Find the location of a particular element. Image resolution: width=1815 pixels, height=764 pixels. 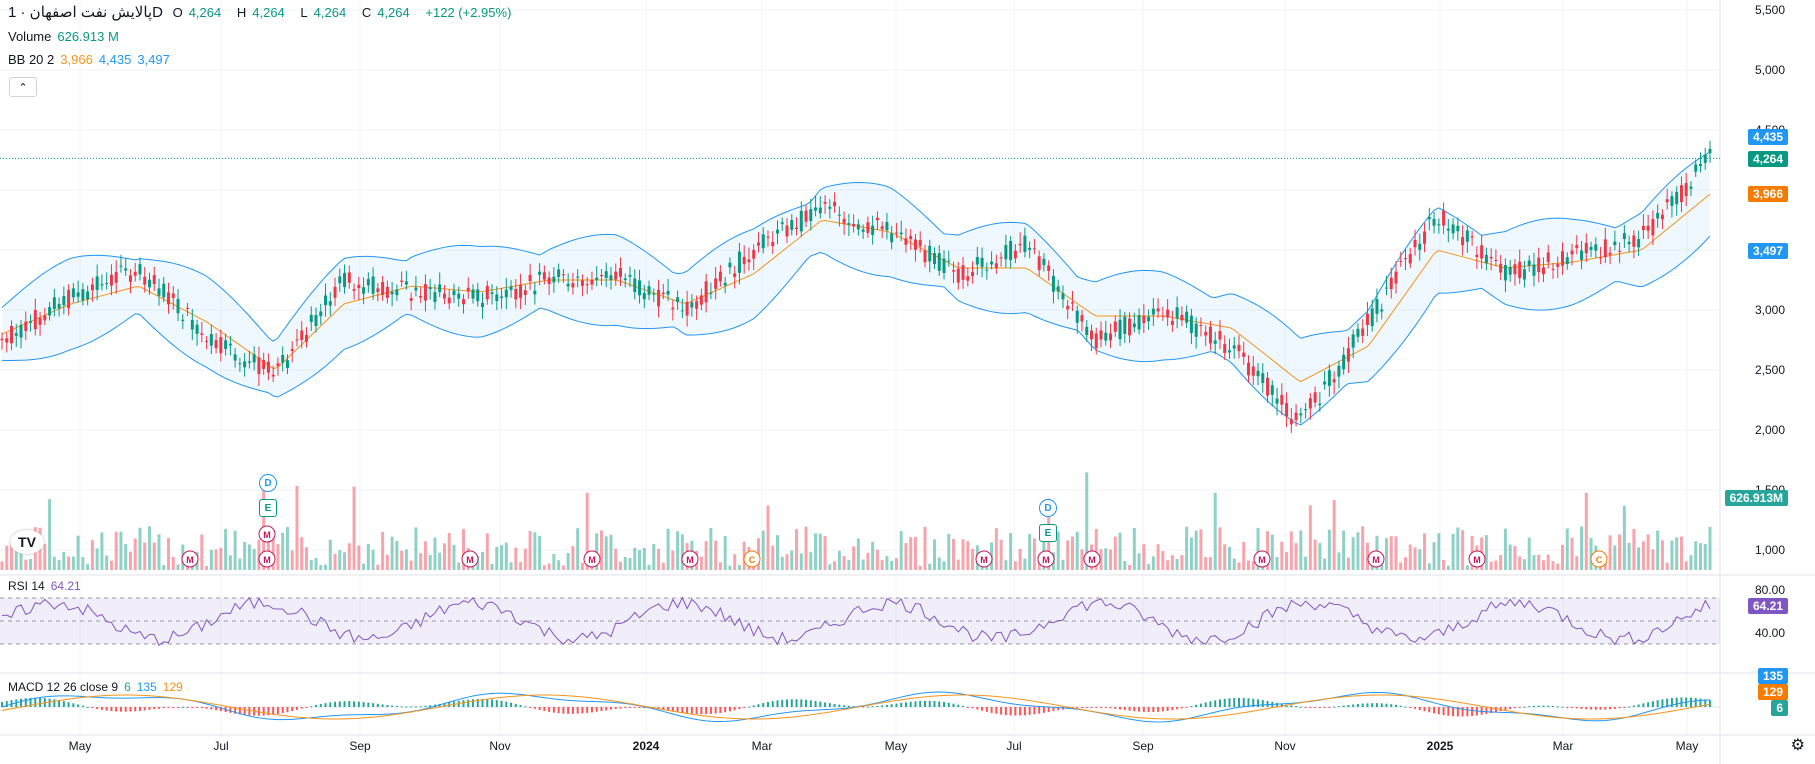

settings-gear-icon: ⚙ is located at coordinates (1797, 745).